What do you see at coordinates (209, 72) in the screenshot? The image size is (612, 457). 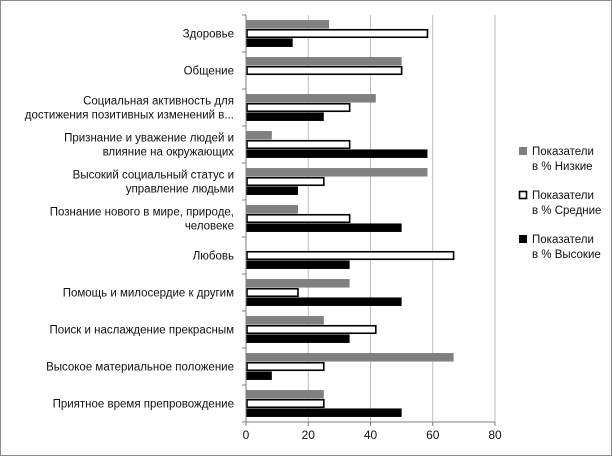 I see `category-label: Общение` at bounding box center [209, 72].